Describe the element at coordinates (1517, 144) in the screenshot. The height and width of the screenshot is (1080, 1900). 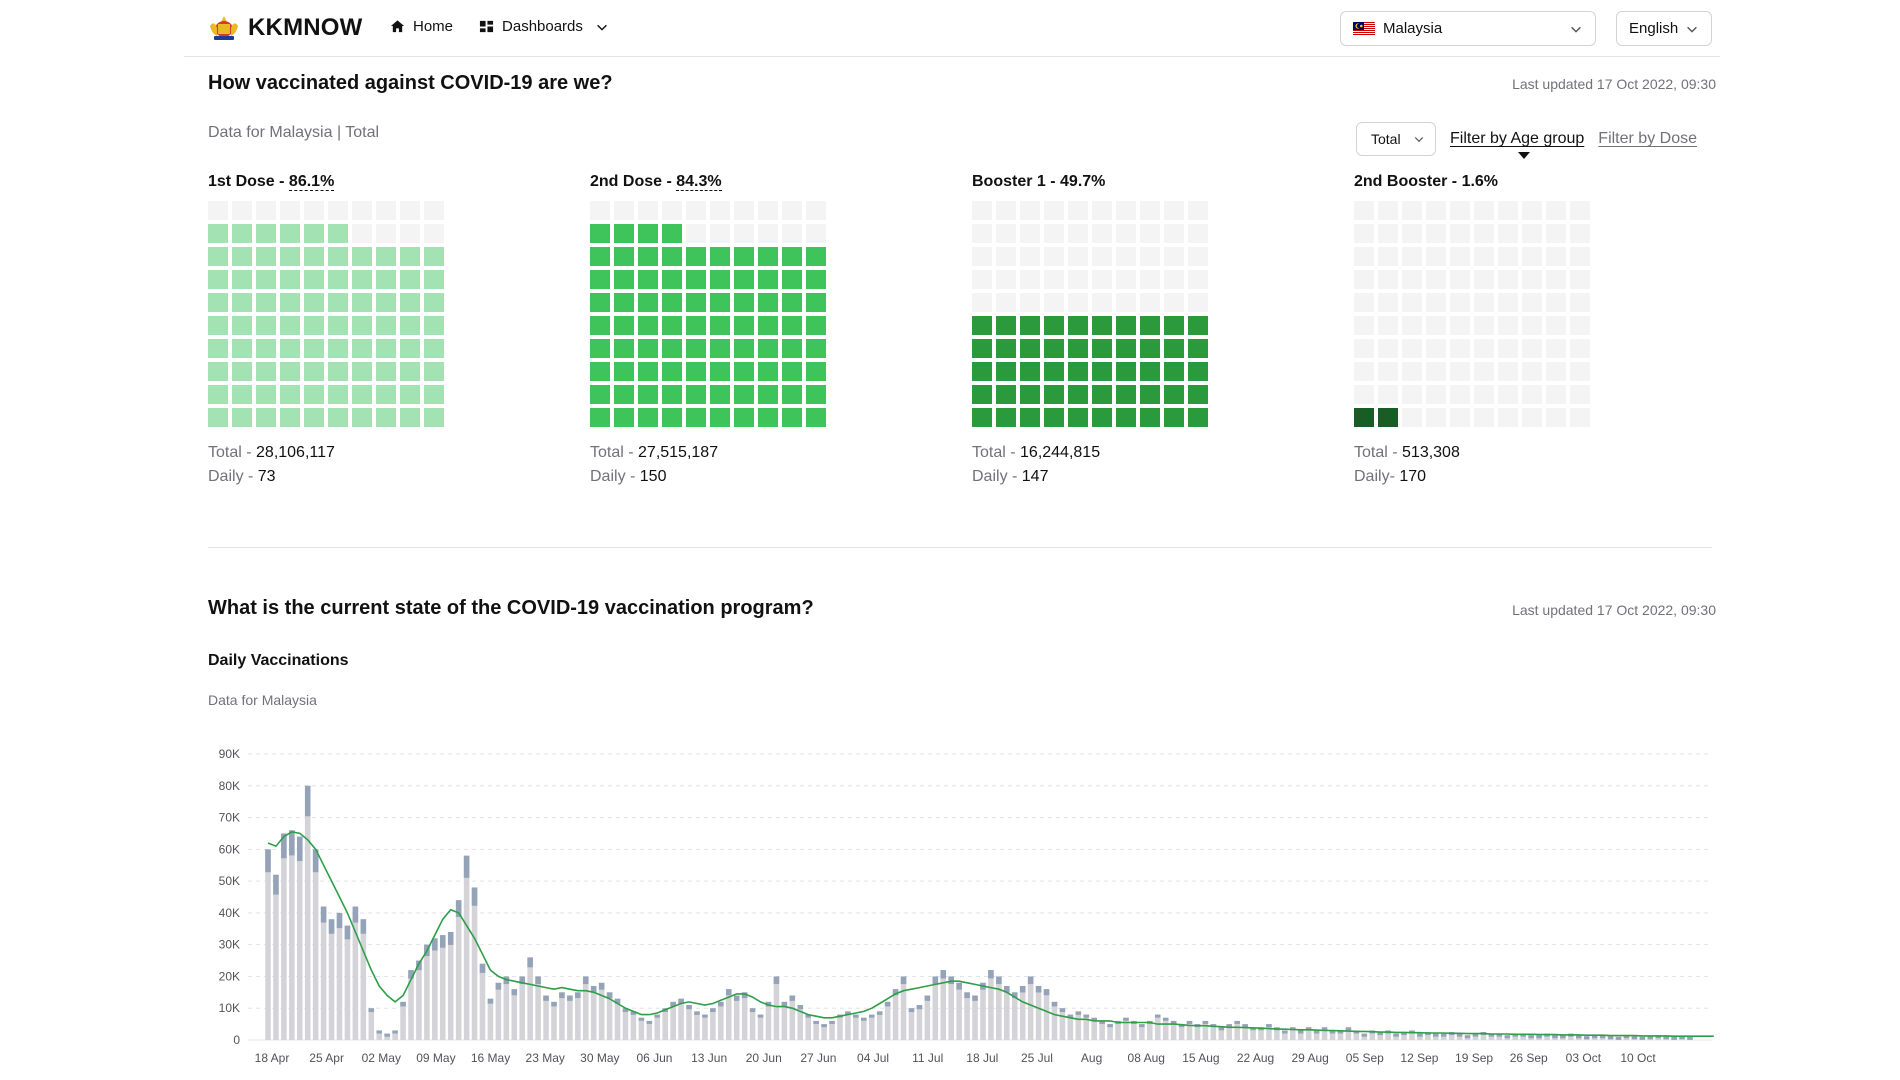
I see `filter-age-group-link: Filter by Age group` at that location.